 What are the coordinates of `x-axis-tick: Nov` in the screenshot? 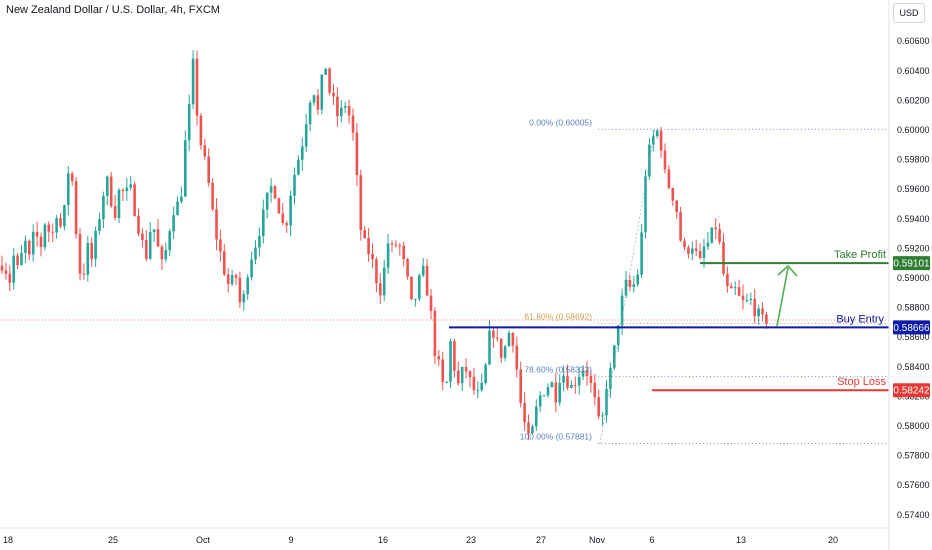 It's located at (597, 540).